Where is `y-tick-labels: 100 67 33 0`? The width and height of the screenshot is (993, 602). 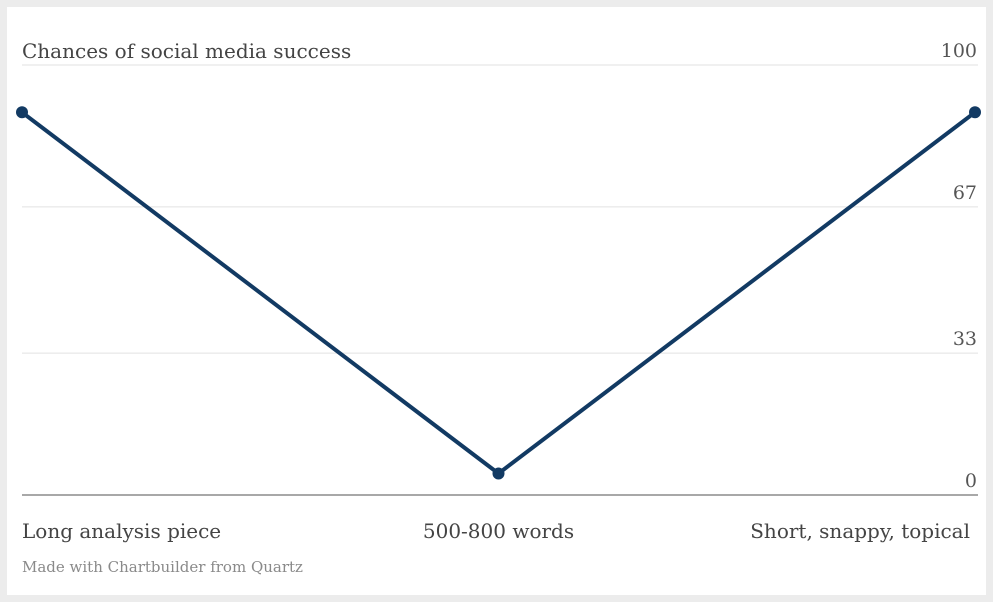 y-tick-labels: 100 67 33 0 is located at coordinates (959, 266).